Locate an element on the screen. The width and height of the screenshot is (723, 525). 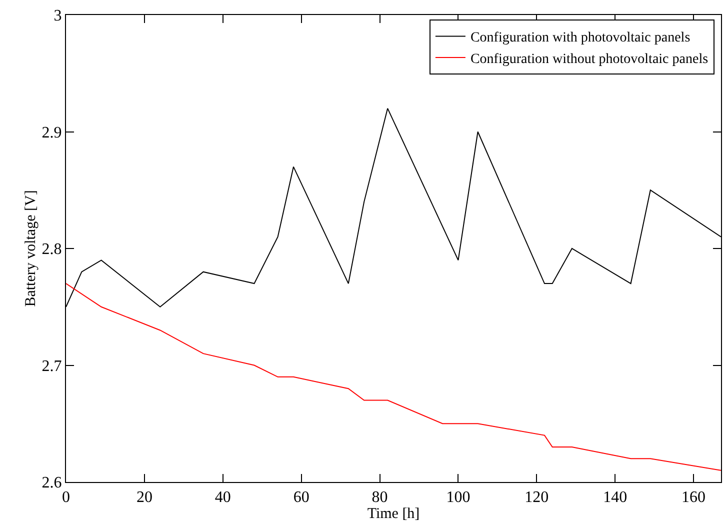
legend-label: Configuration with photovoltaic panels is located at coordinates (580, 38).